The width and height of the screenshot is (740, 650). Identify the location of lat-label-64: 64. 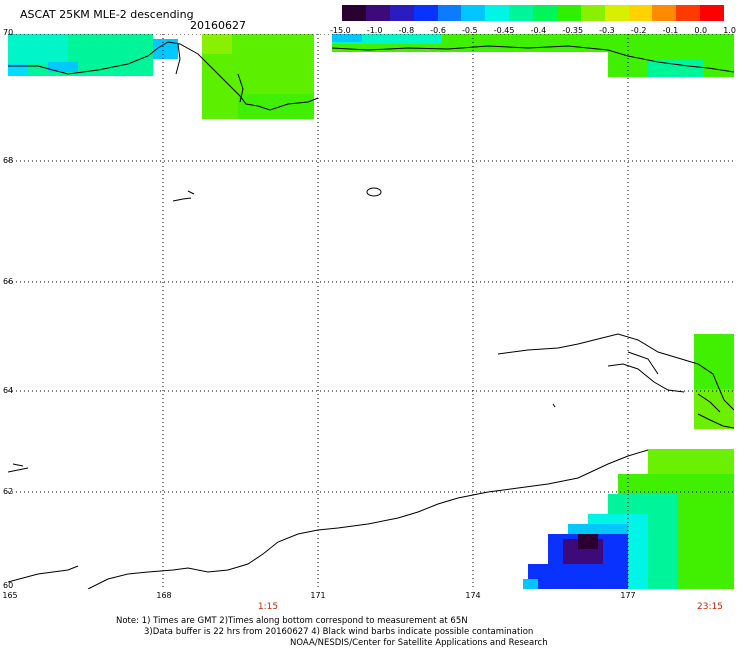
(8, 390).